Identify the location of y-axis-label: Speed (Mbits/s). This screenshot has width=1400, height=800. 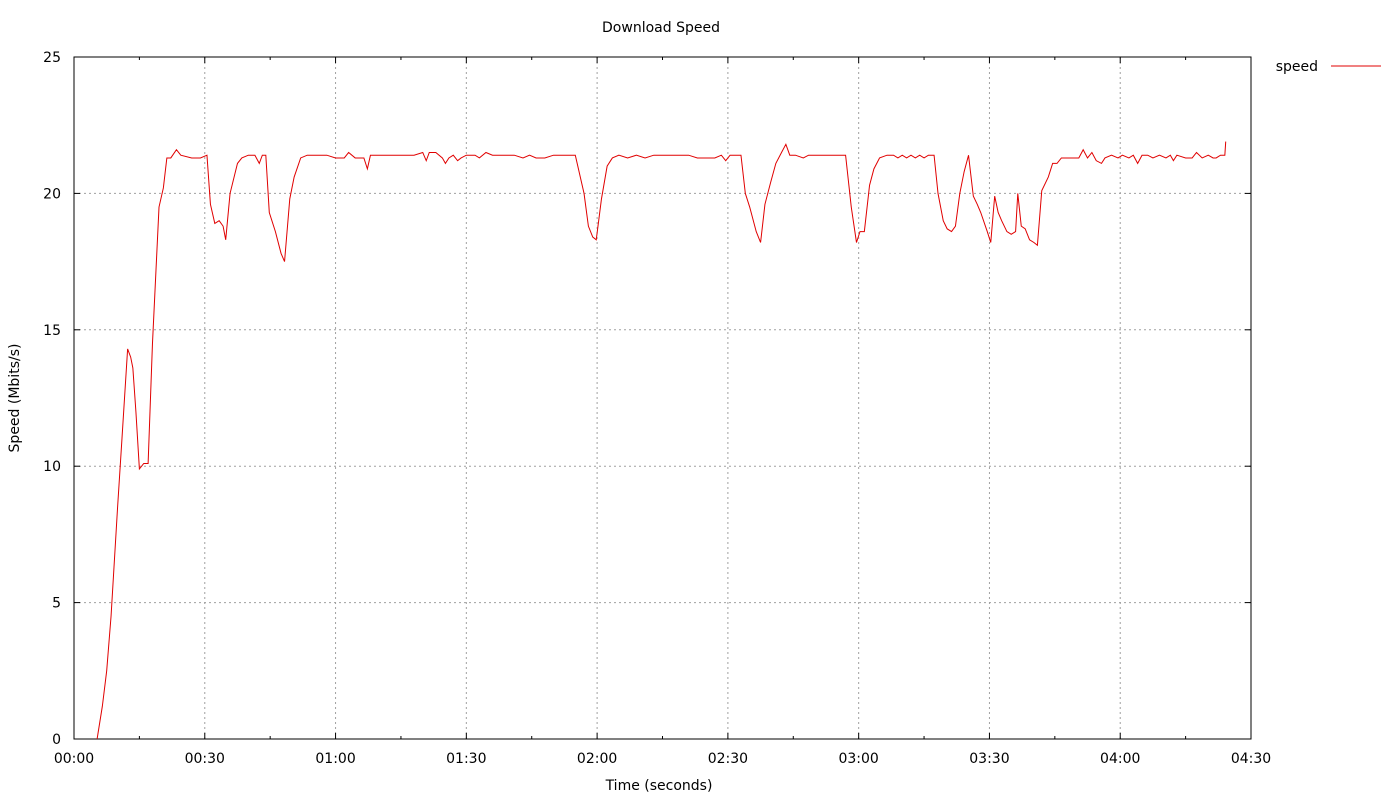
(15, 398).